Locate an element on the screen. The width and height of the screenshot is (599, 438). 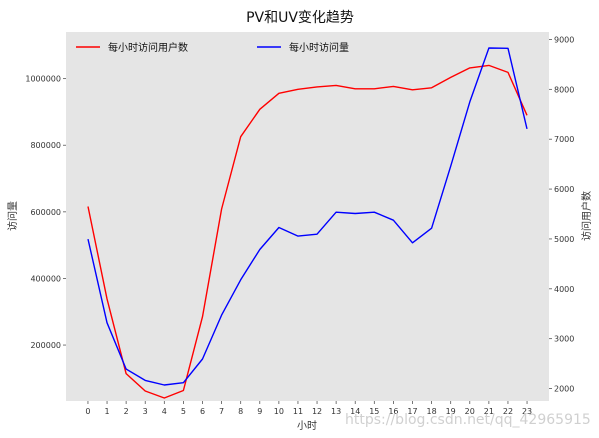
y-right-tick-label: 9000 is located at coordinates (564, 39).